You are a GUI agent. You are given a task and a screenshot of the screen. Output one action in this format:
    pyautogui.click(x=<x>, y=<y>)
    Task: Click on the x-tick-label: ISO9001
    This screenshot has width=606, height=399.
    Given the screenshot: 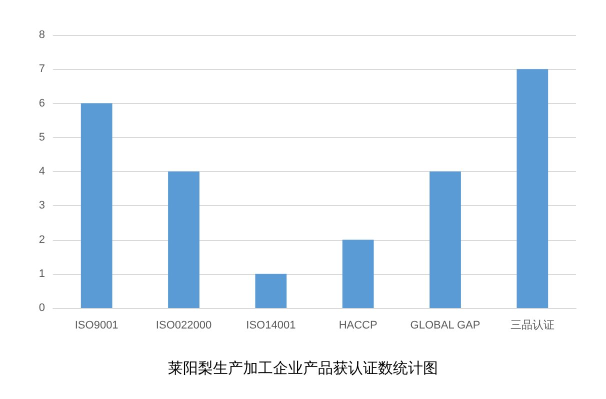 What is the action you would take?
    pyautogui.click(x=96, y=326)
    